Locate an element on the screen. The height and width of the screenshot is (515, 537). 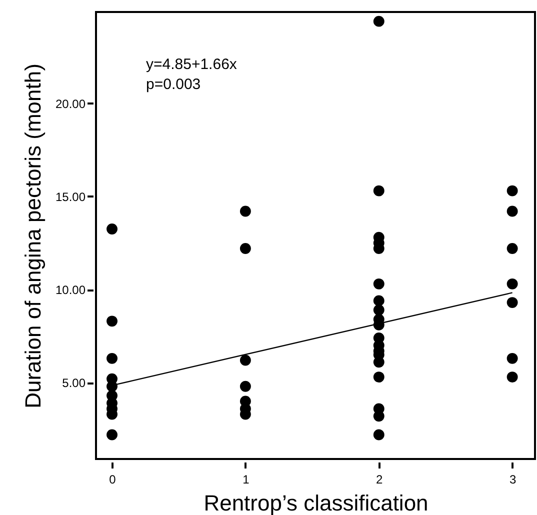
x-tick-label: 0 is located at coordinates (112, 479).